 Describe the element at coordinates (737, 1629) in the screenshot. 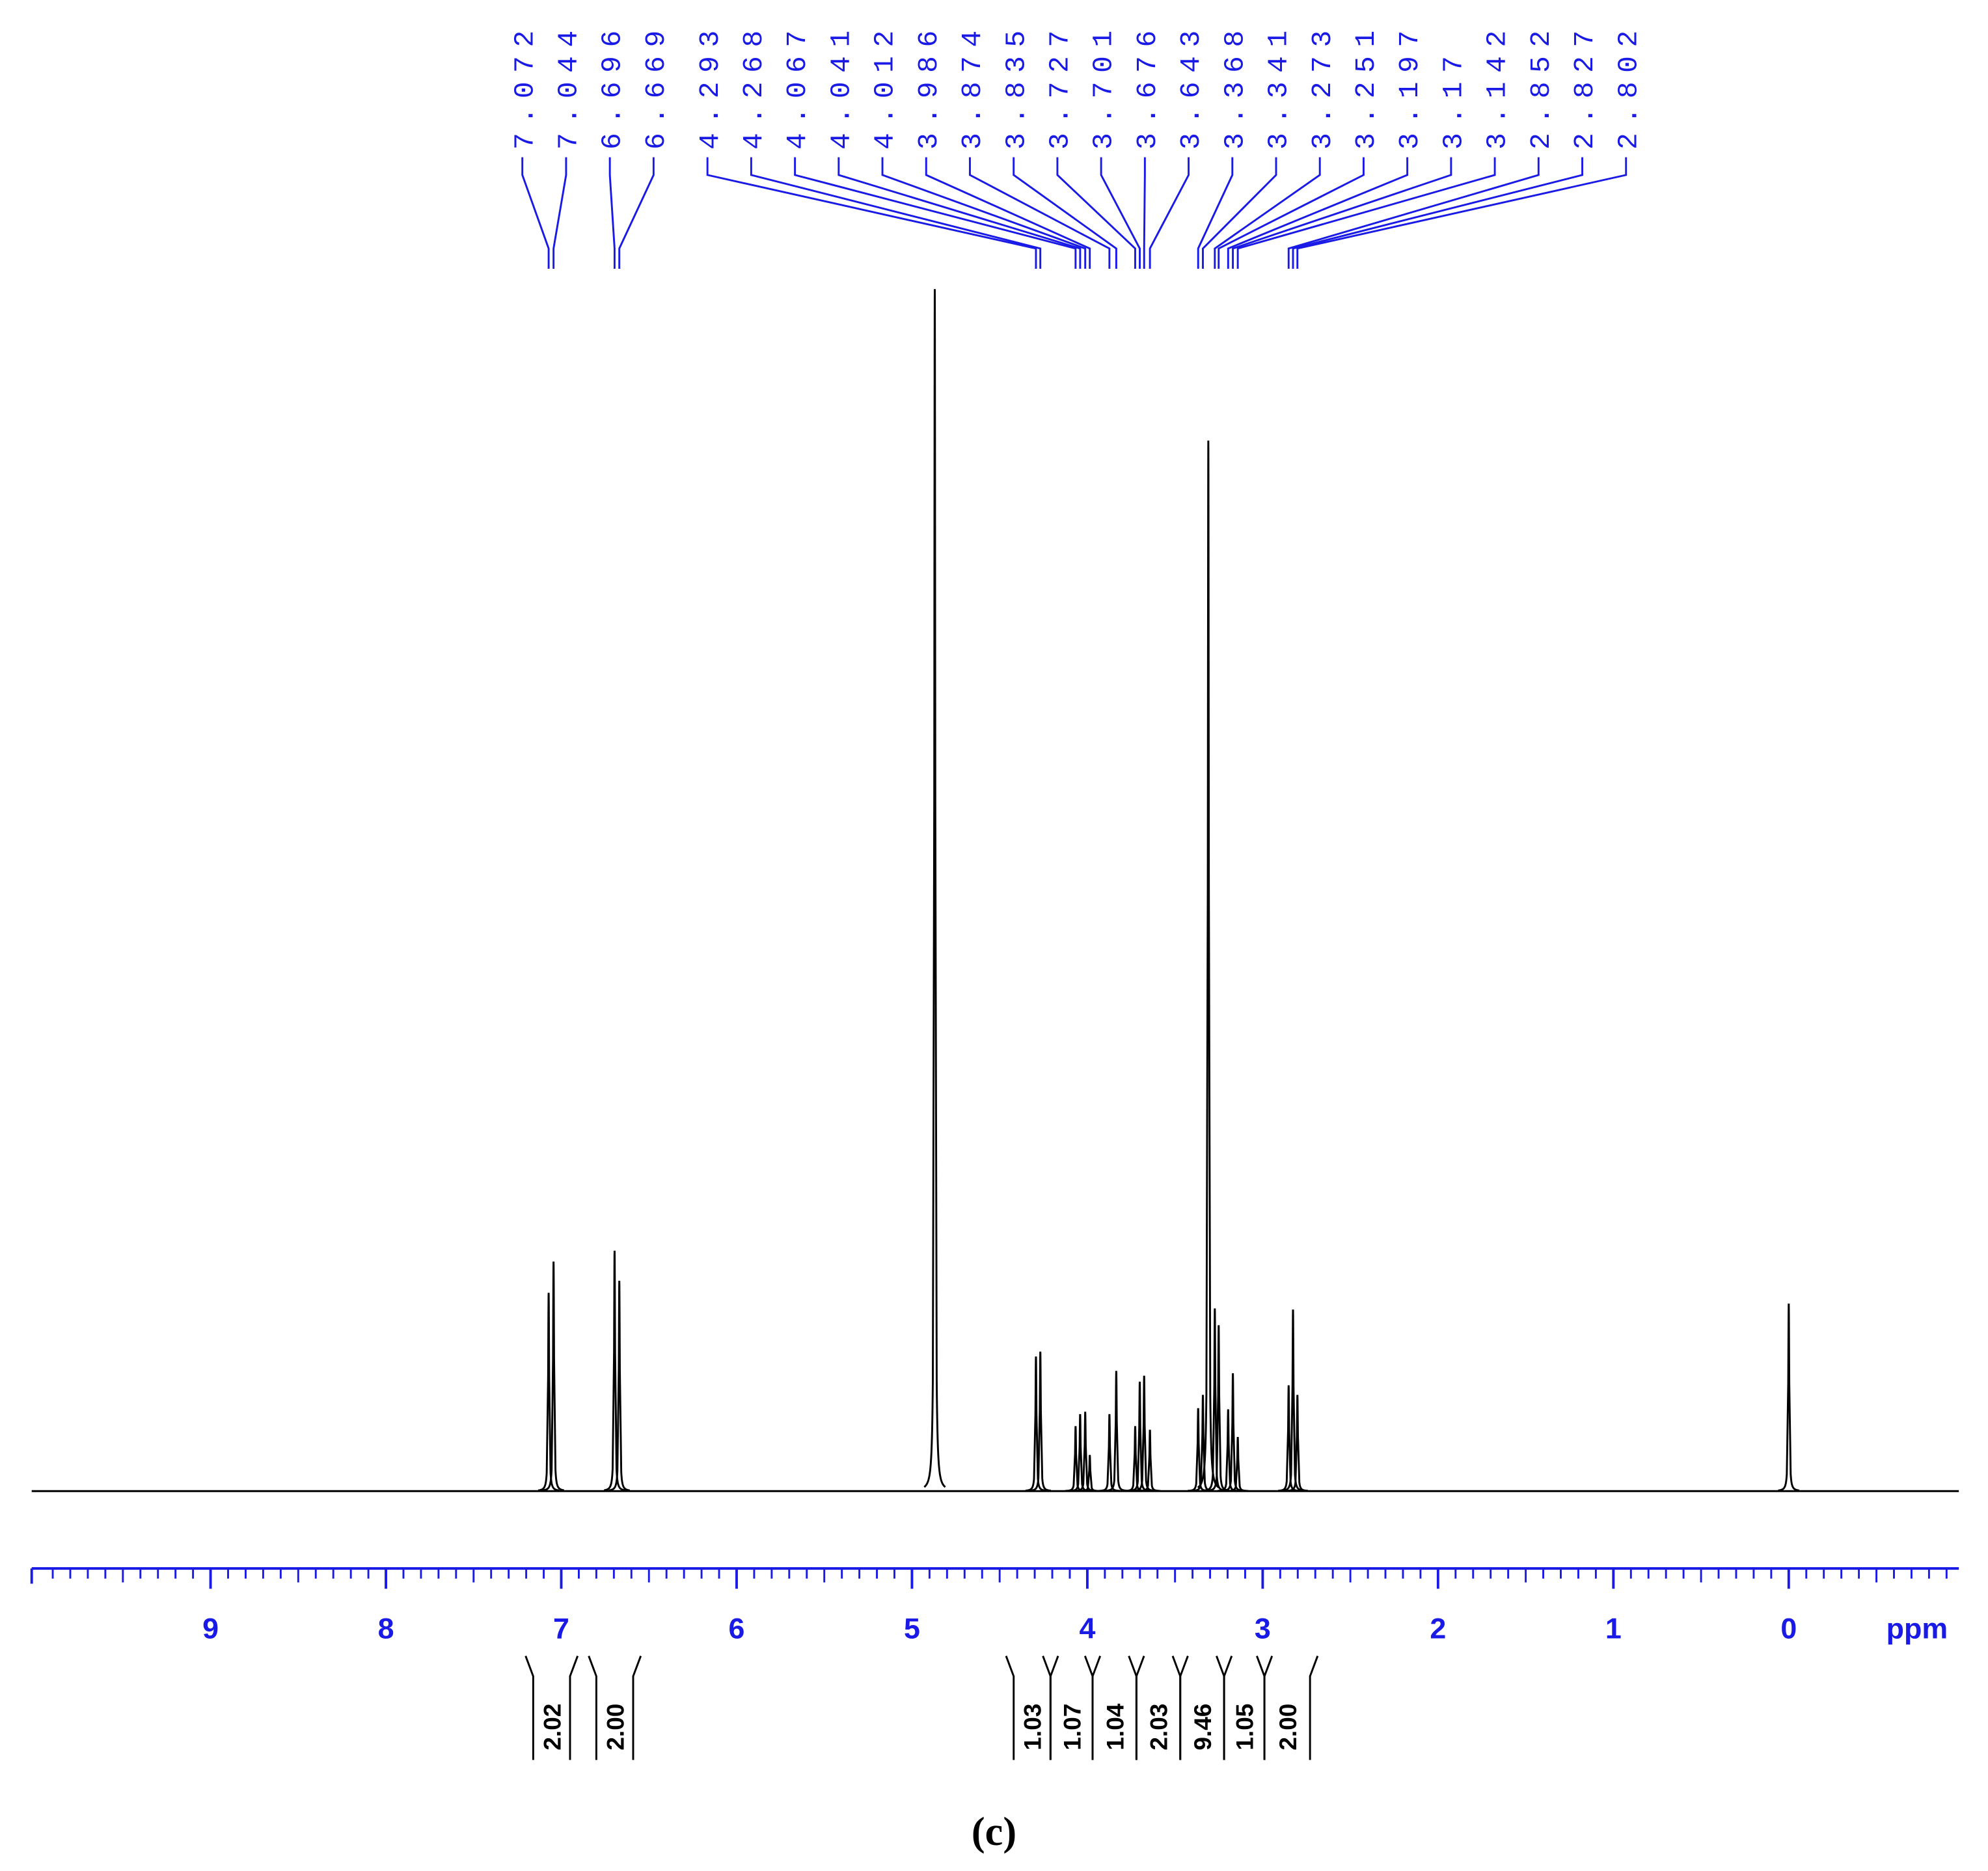

I see `x-tick-label: 6` at that location.